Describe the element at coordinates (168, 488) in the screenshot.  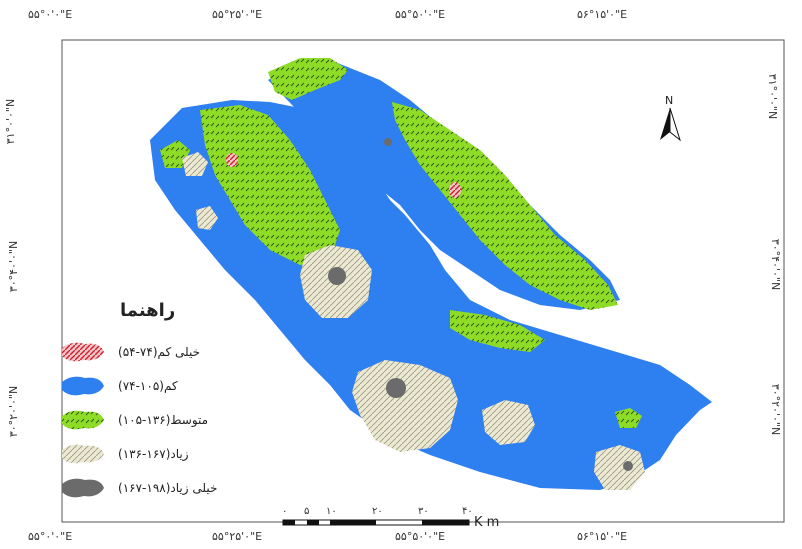
I see `legend-label-very-high: خیلی زیاد(۱۹۸-۱۶۷)` at that location.